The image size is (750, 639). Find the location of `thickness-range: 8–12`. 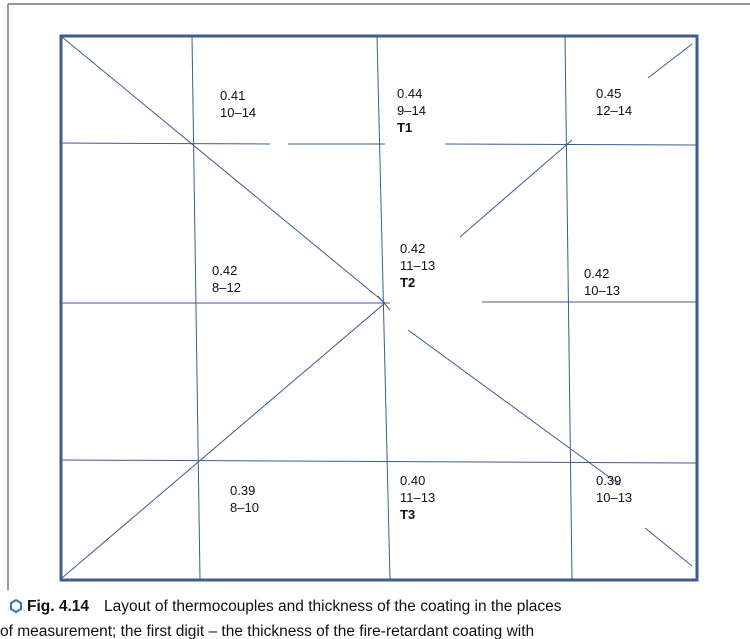

thickness-range: 8–12 is located at coordinates (226, 287).